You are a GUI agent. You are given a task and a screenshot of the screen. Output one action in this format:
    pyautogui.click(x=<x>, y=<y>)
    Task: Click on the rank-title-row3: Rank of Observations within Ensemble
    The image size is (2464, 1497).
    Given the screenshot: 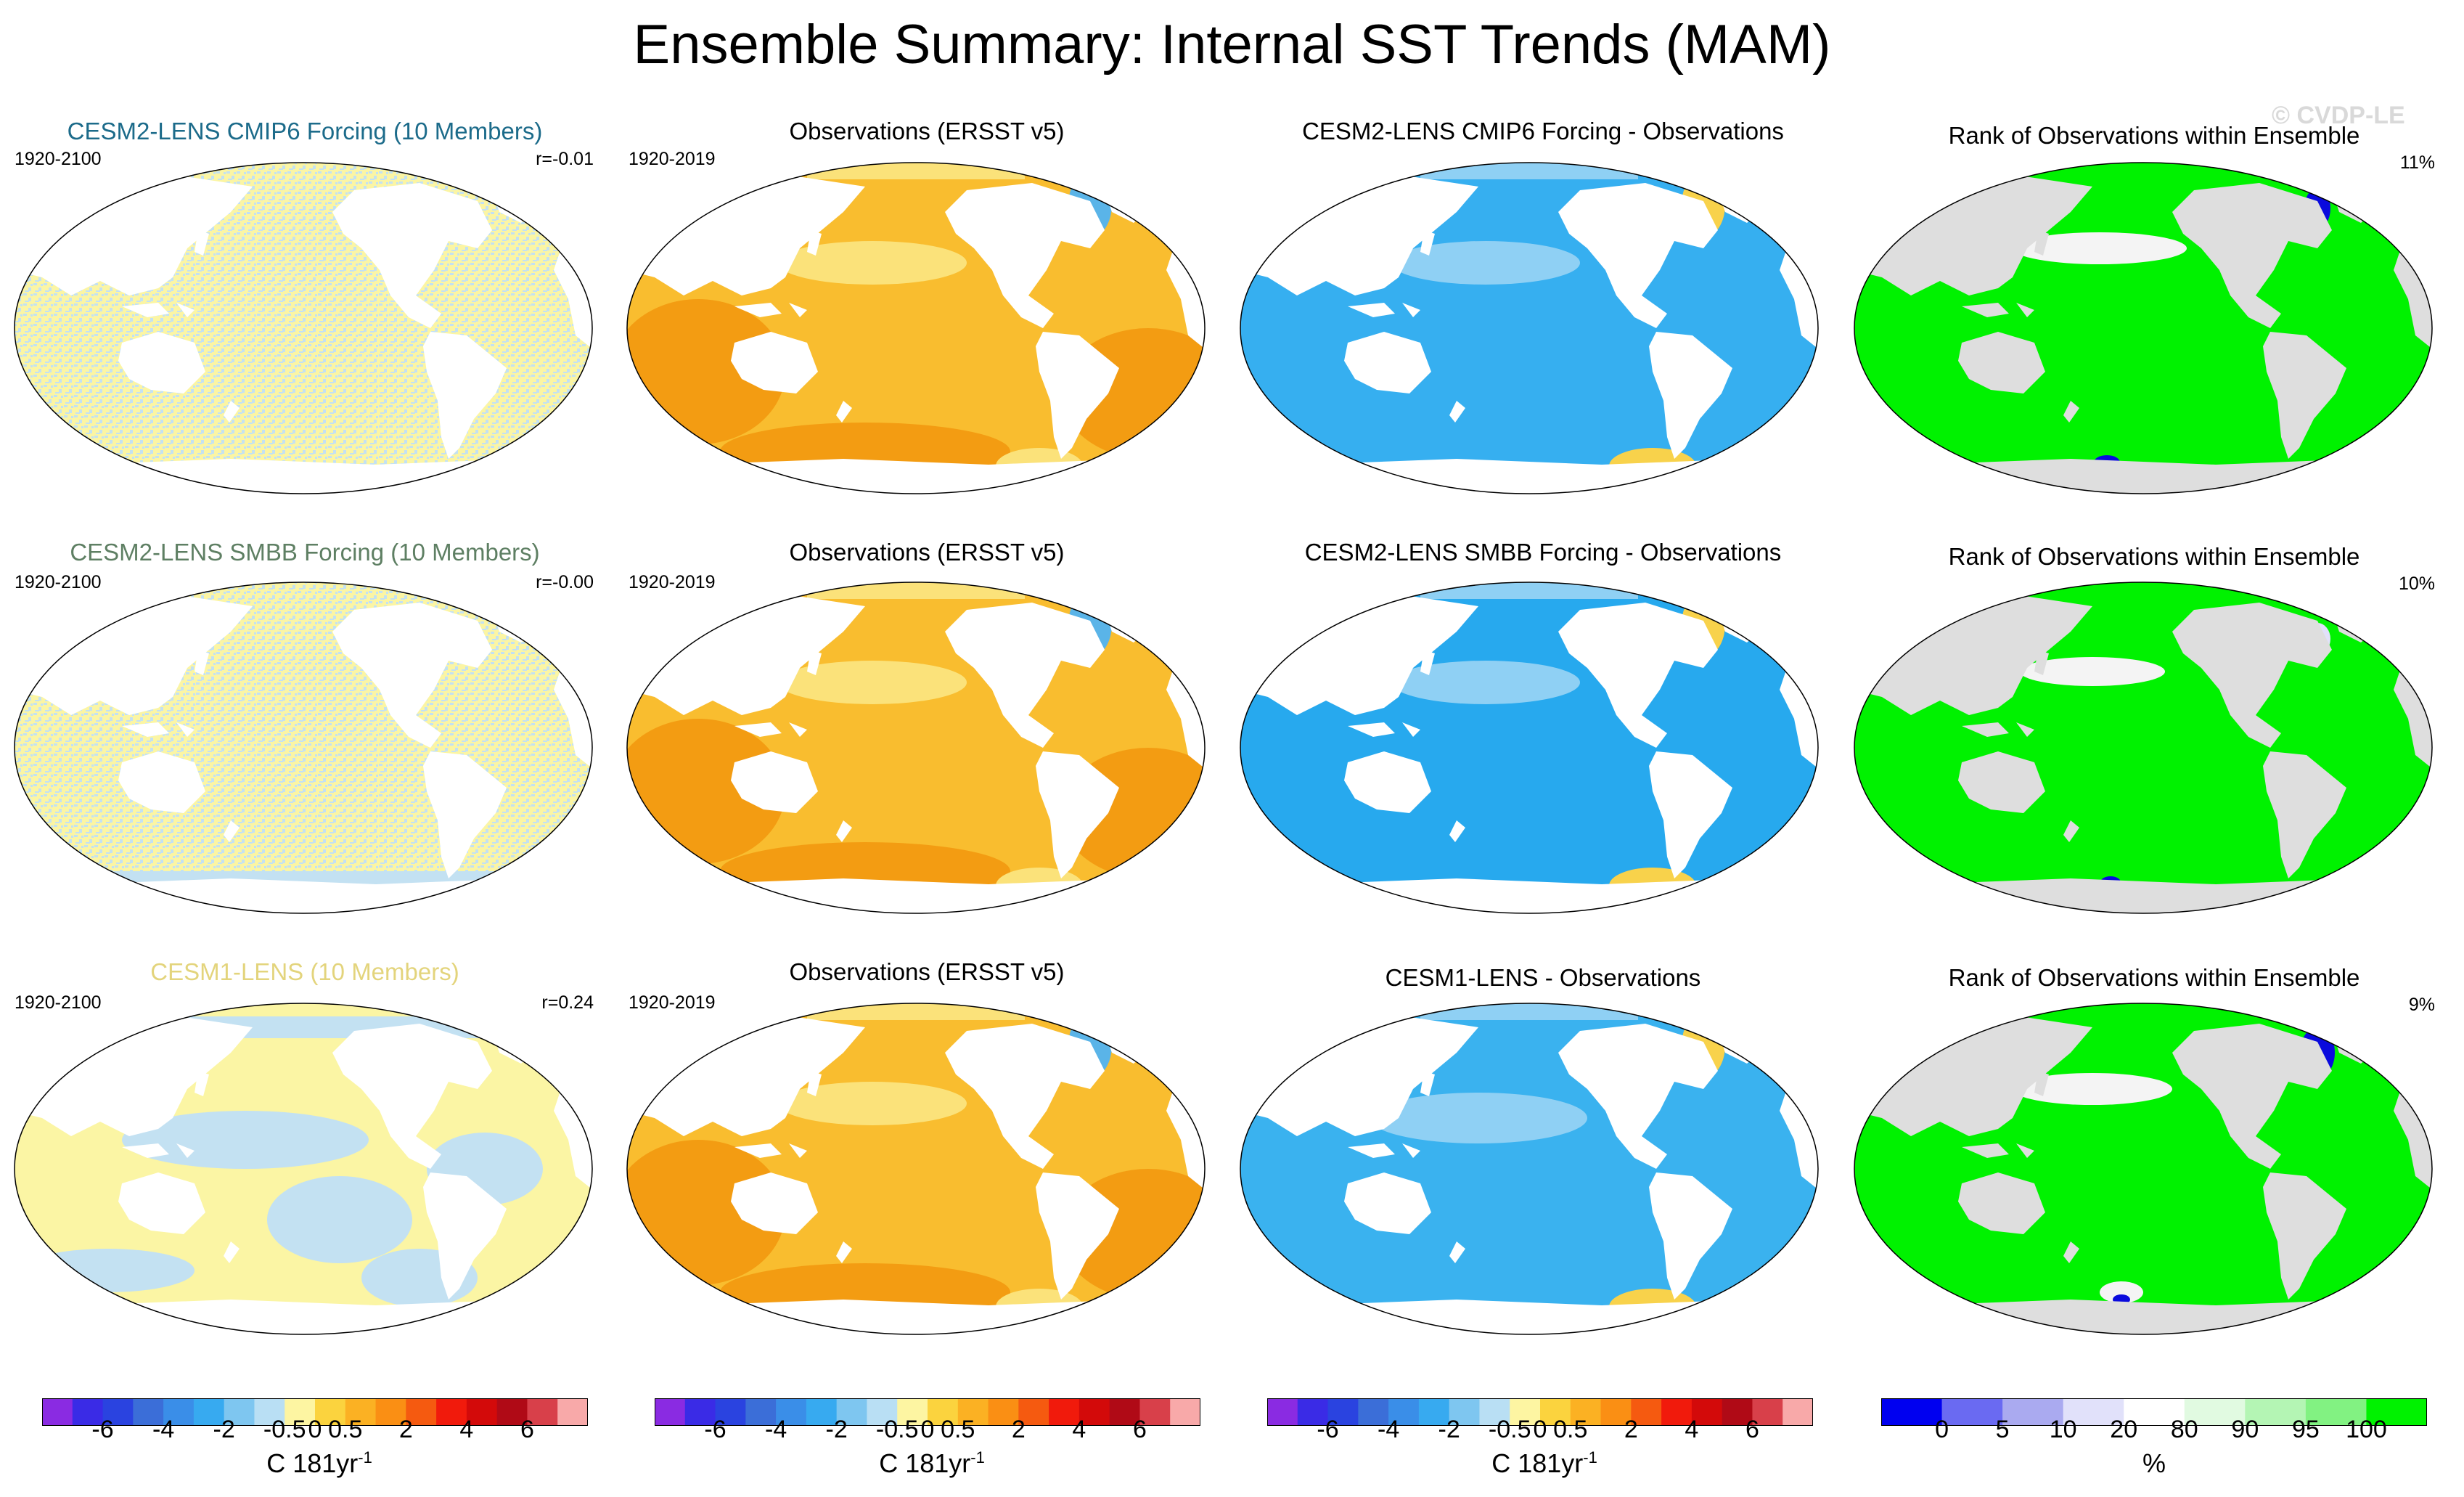 What is the action you would take?
    pyautogui.click(x=2154, y=978)
    